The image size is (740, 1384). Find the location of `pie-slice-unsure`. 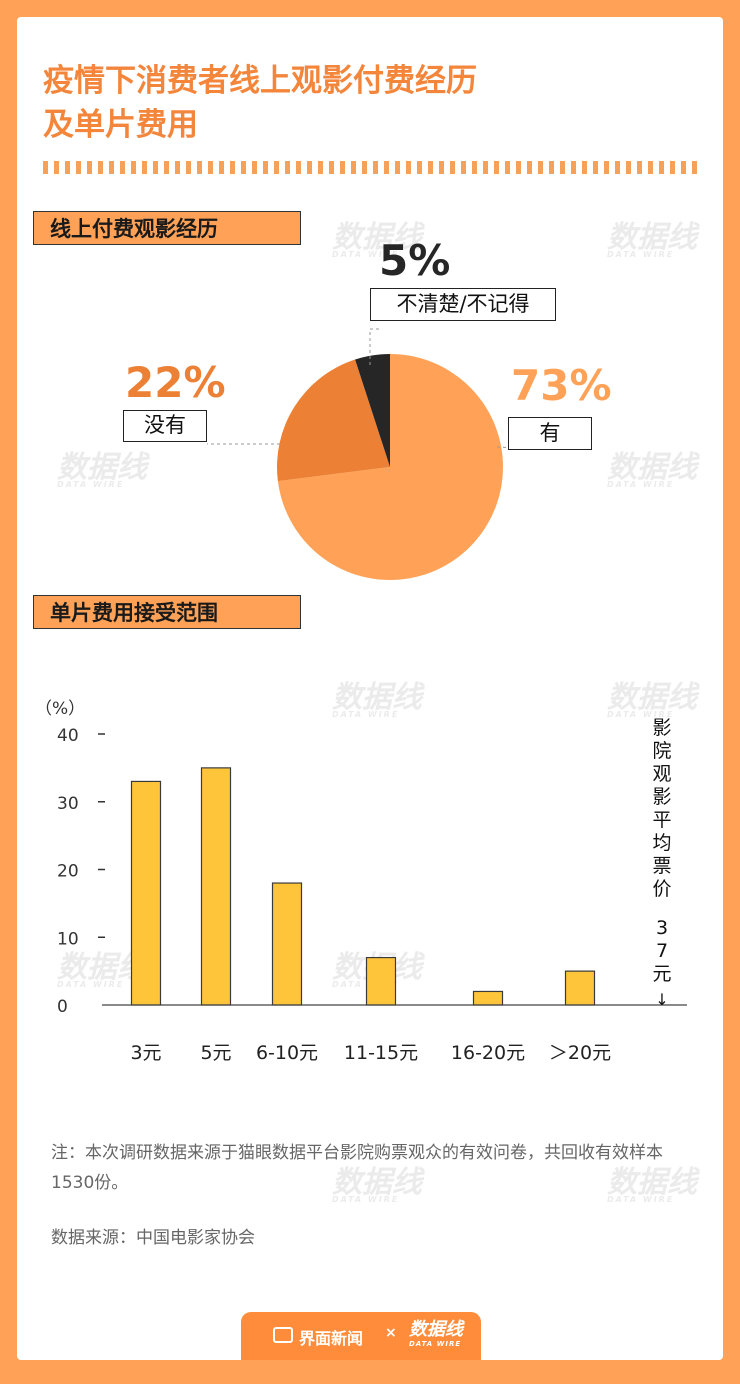

pie-slice-unsure is located at coordinates (372, 410).